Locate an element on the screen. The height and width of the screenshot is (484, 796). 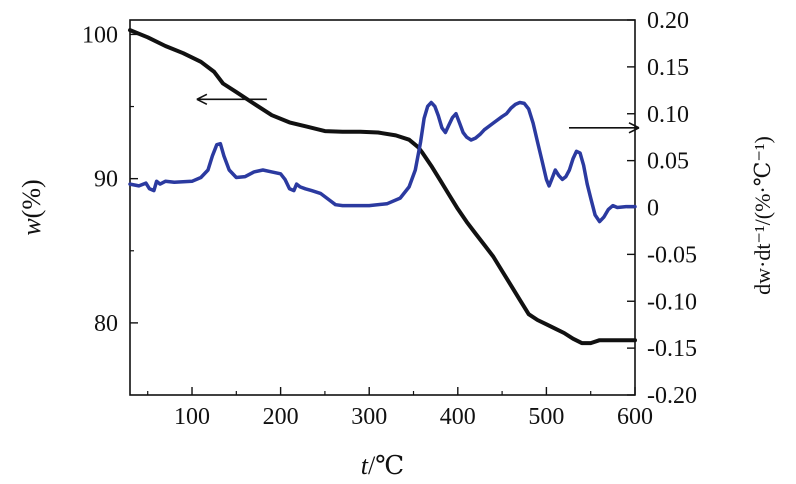
x-tick-label: 400 is located at coordinates (458, 417).